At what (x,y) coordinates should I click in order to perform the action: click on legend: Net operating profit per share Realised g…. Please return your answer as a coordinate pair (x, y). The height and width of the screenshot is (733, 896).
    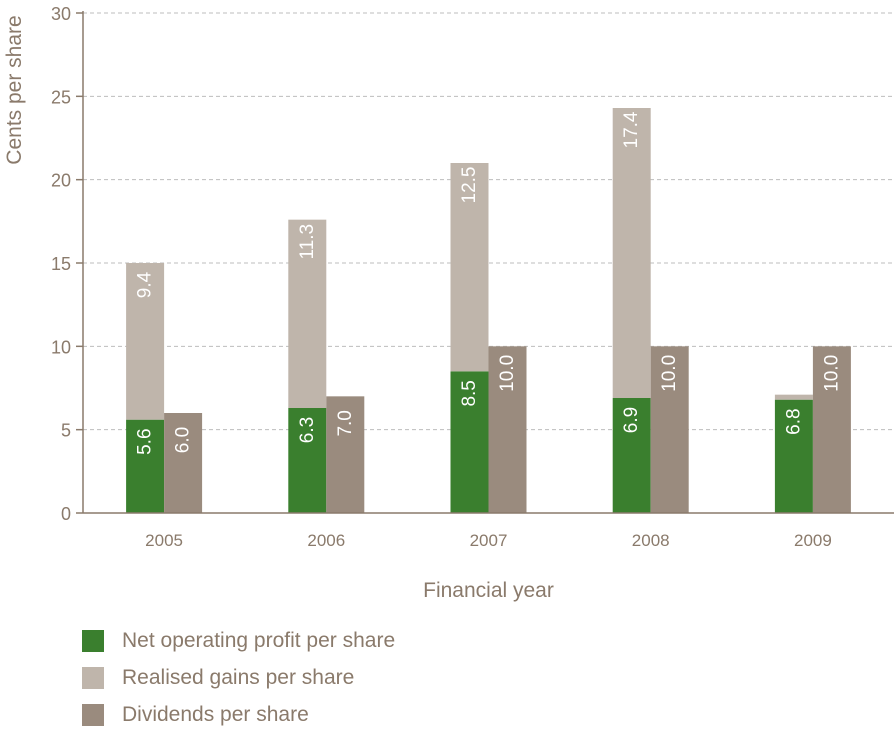
    Looking at the image, I should click on (238, 677).